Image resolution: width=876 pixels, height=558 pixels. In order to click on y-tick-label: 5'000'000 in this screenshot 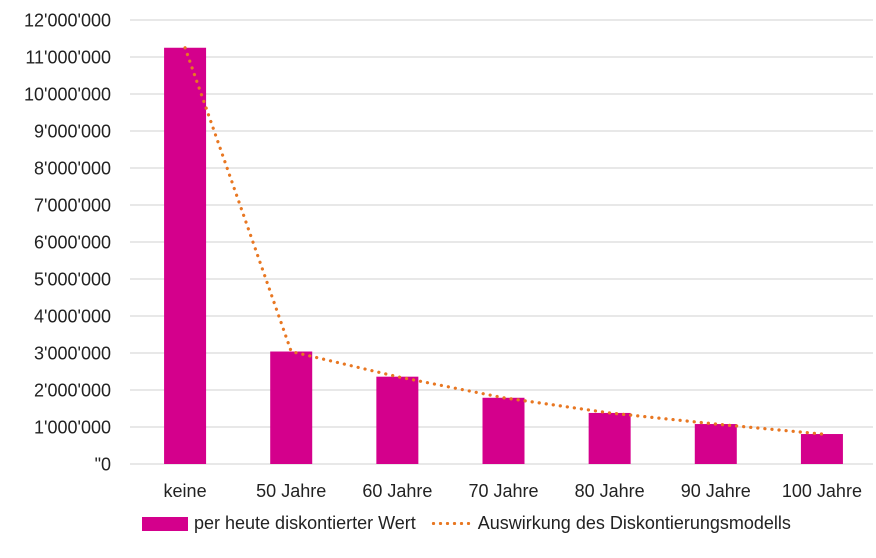, I will do `click(72, 280)`.